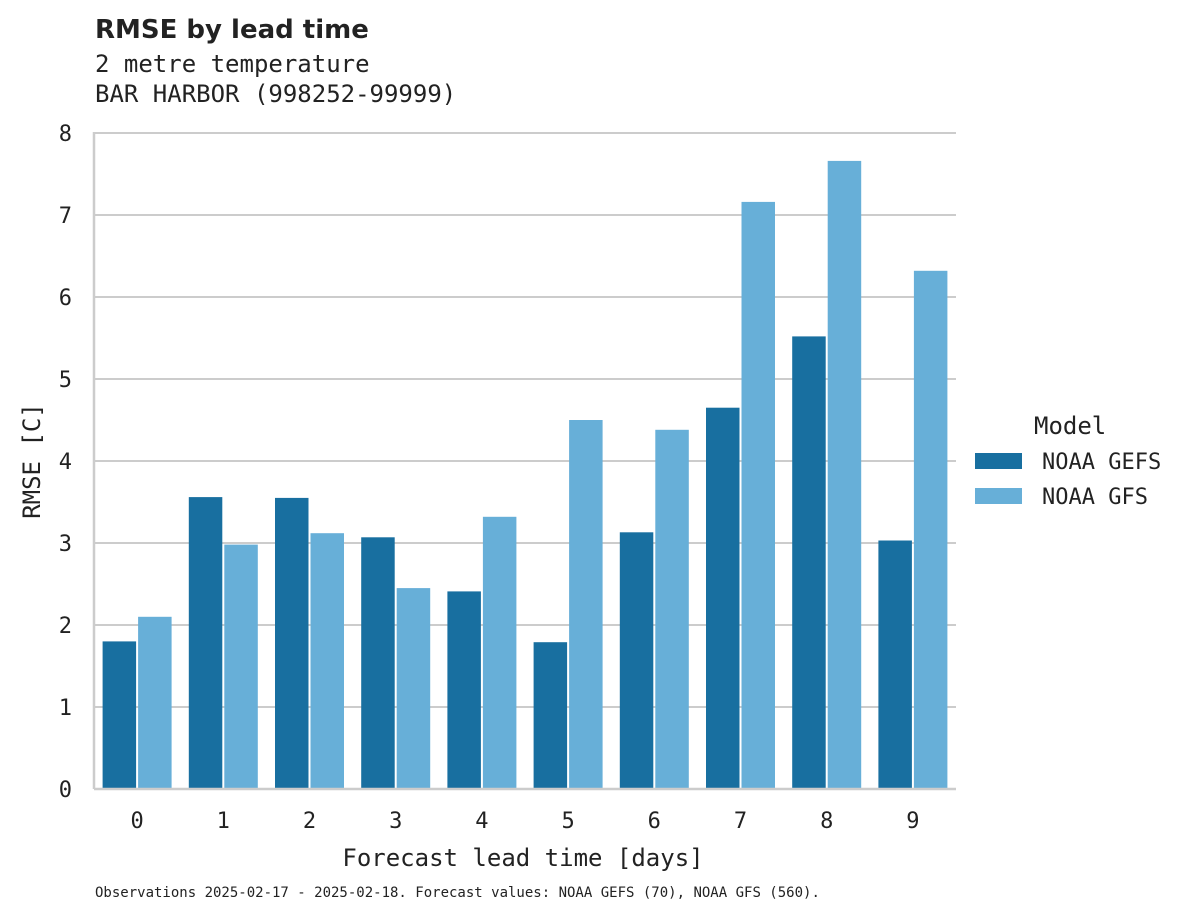 This screenshot has height=923, width=1195. I want to click on legend-label-noaa-gfs: NOAA GFS, so click(1095, 497).